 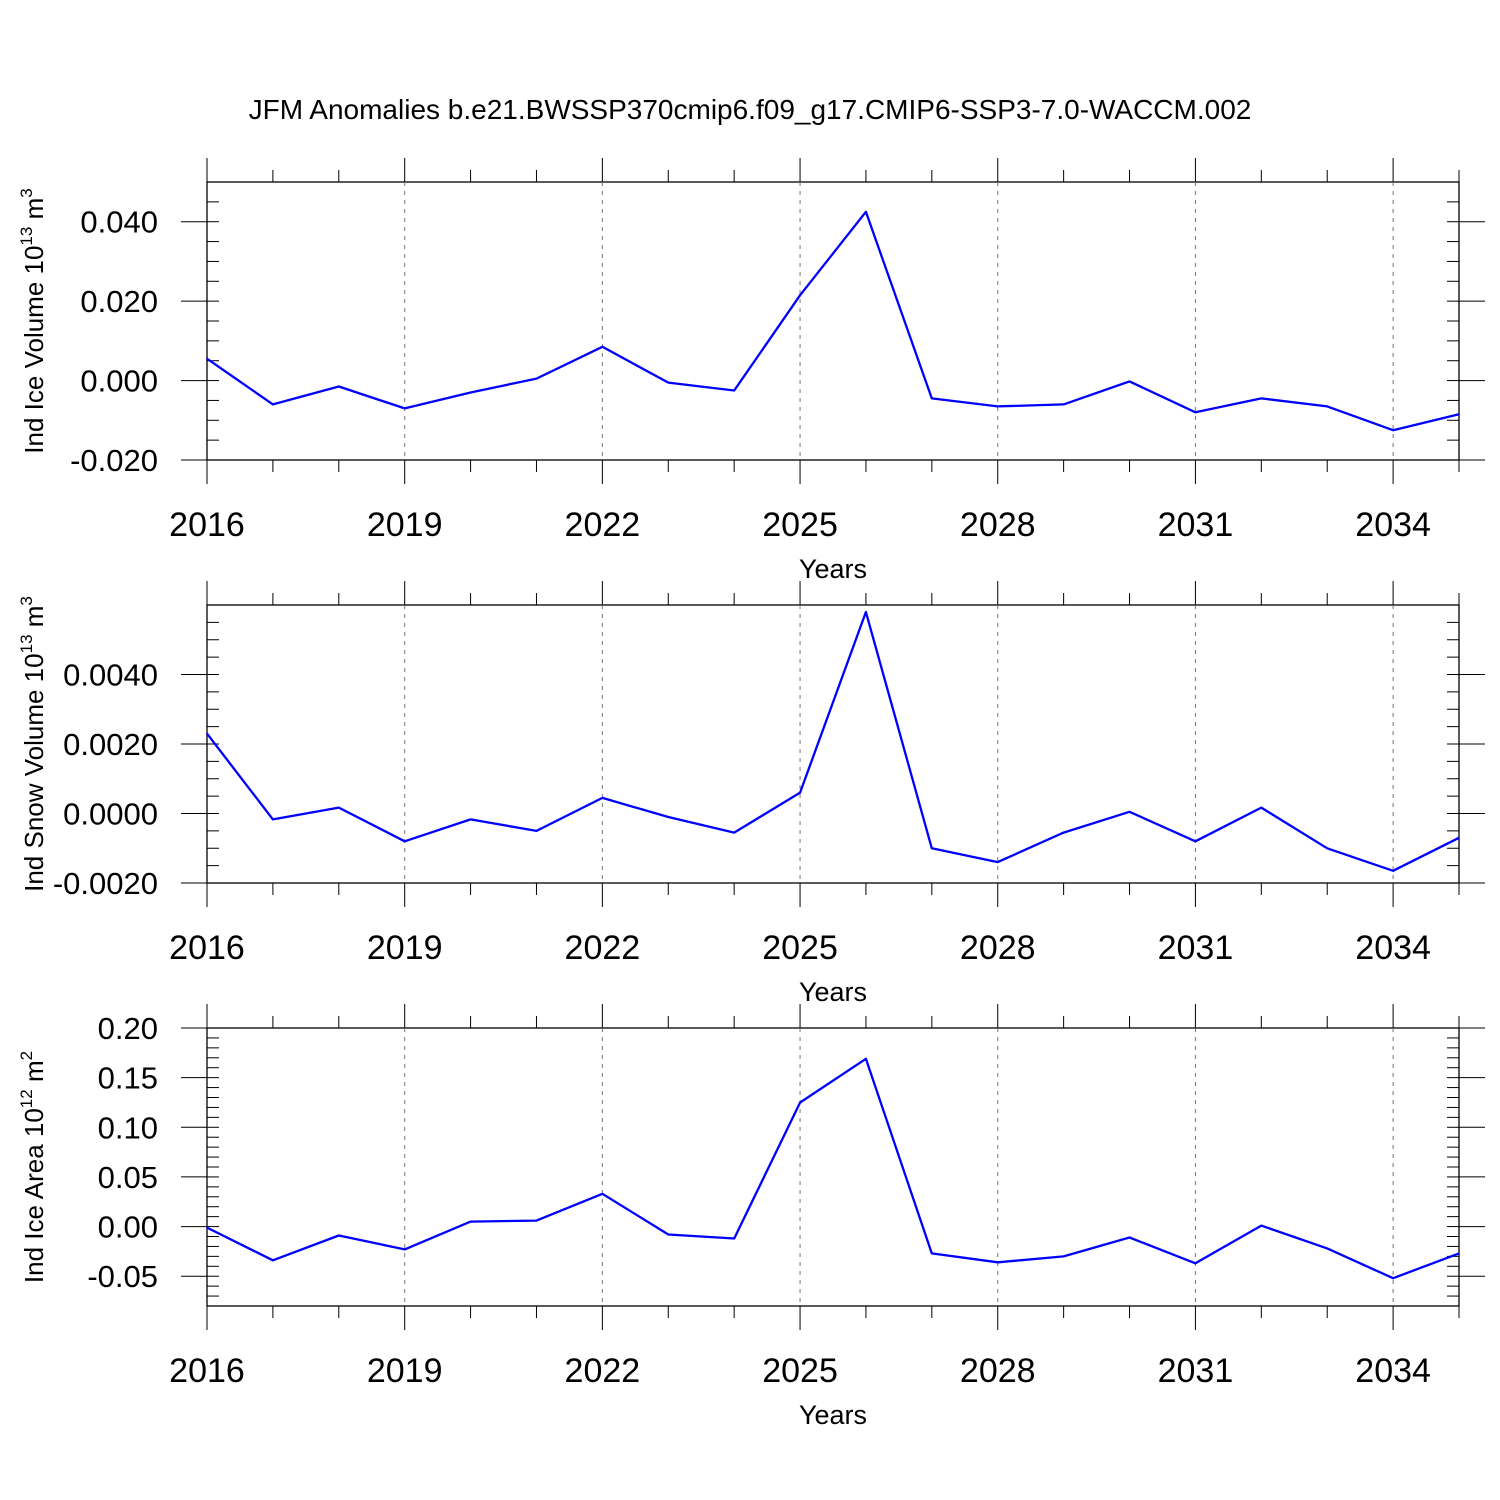 I want to click on y-axis-label-main: Ind Ice Area 10, so click(x=34, y=1195).